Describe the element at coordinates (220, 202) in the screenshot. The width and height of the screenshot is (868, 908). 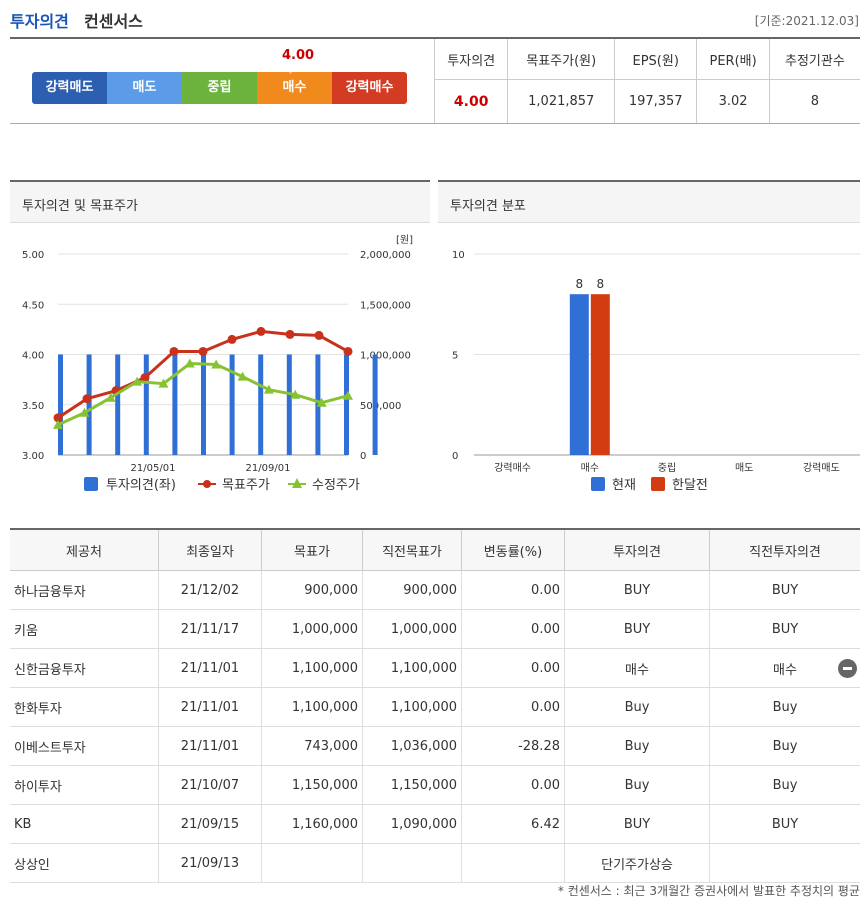
I see `left-panel-header` at that location.